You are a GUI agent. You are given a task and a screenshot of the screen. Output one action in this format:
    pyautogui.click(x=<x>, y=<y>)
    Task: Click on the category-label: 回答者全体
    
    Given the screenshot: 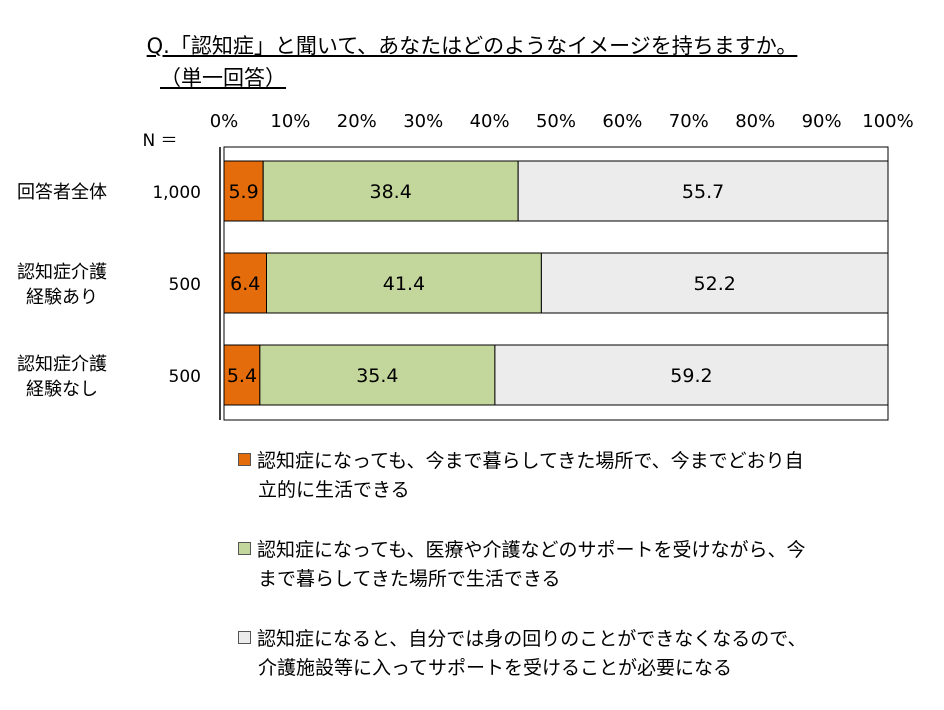 What is the action you would take?
    pyautogui.click(x=62, y=192)
    